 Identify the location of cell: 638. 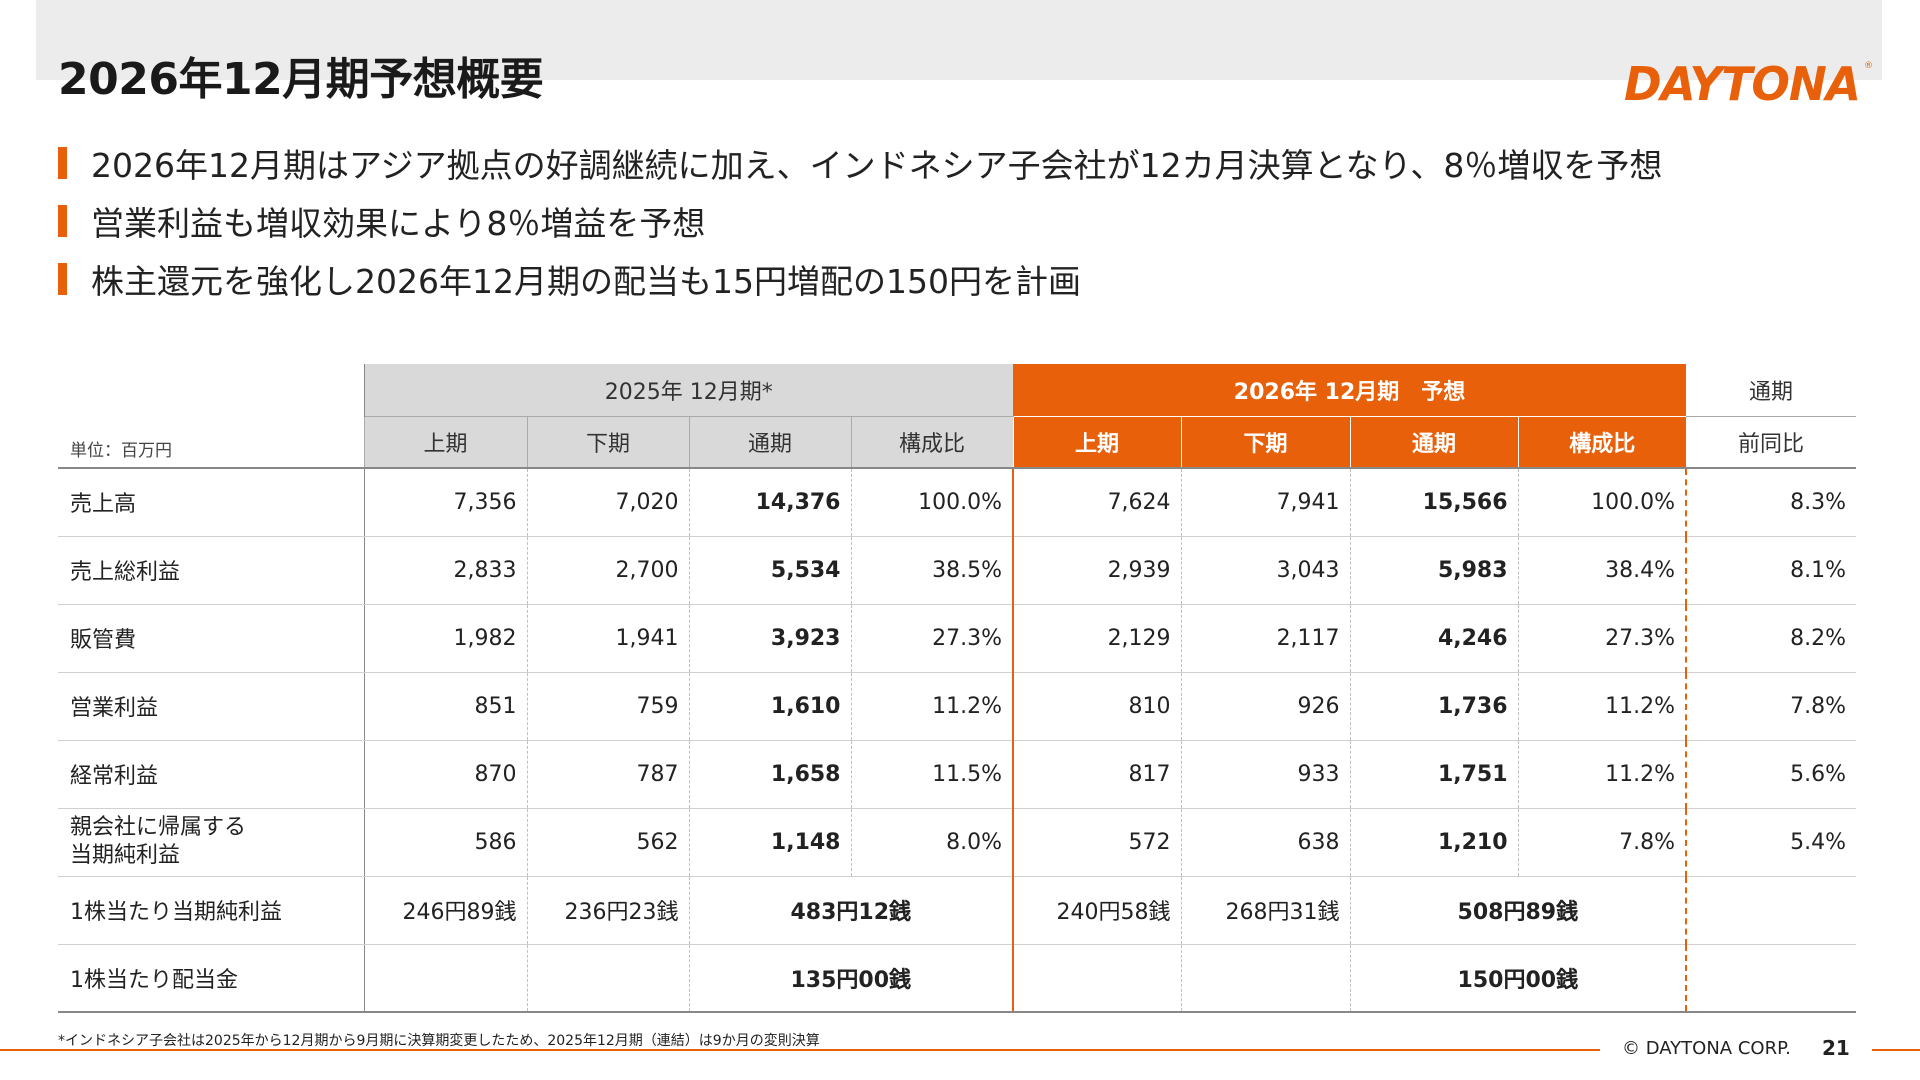
(1265, 842).